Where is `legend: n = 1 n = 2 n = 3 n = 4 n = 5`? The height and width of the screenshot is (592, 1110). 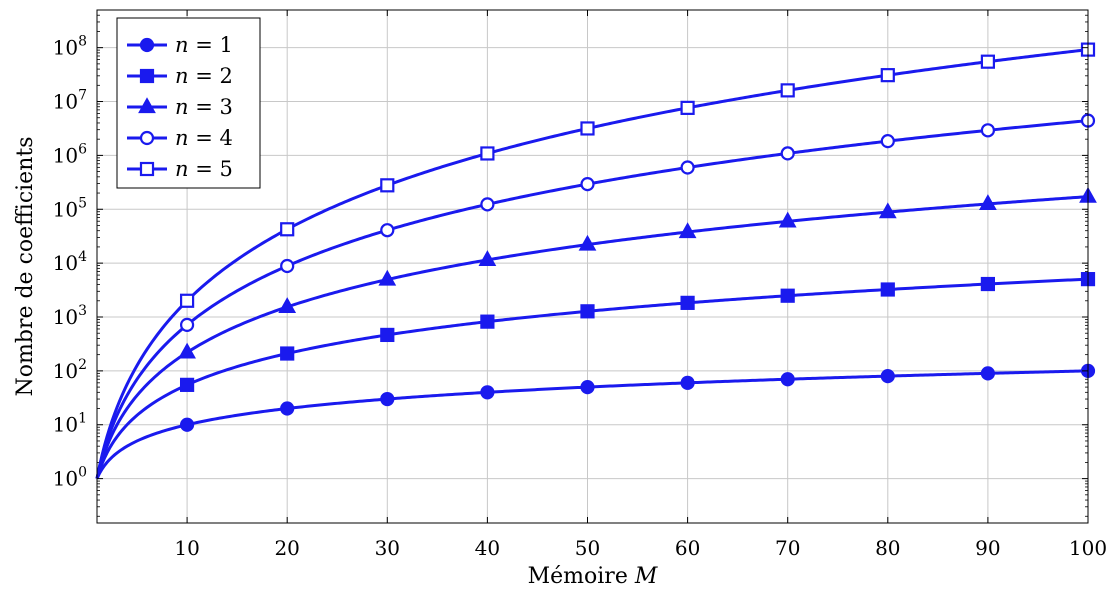 legend: n = 1 n = 2 n = 3 n = 4 n = 5 is located at coordinates (188, 103).